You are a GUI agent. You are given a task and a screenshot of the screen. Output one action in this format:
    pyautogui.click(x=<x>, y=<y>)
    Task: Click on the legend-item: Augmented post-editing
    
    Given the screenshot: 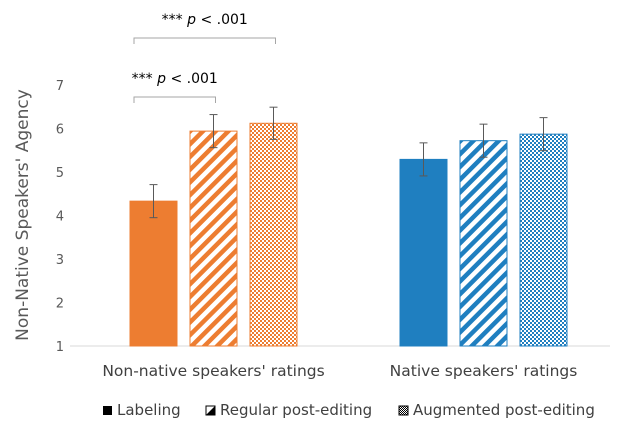 What is the action you would take?
    pyautogui.click(x=496, y=410)
    